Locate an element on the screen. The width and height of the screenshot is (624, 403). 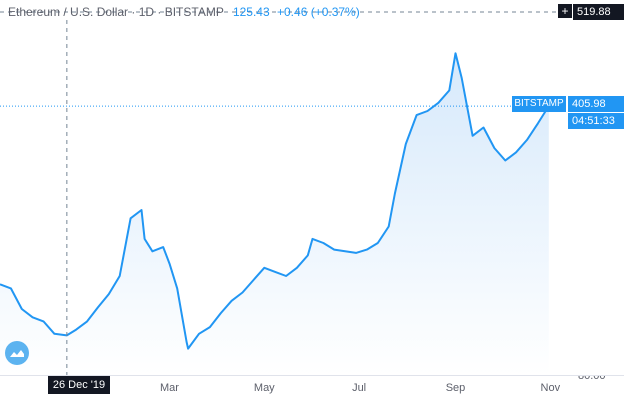
exchange-tag: BITSTAMP is located at coordinates (539, 104).